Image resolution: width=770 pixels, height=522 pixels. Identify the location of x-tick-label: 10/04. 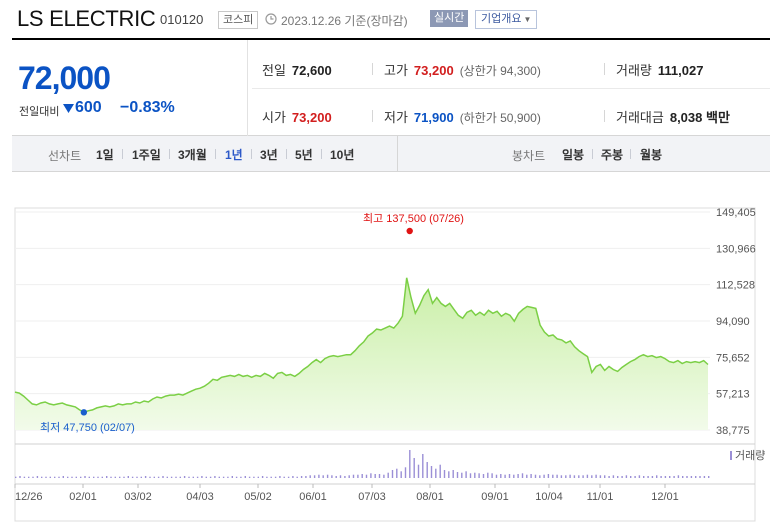
(549, 497).